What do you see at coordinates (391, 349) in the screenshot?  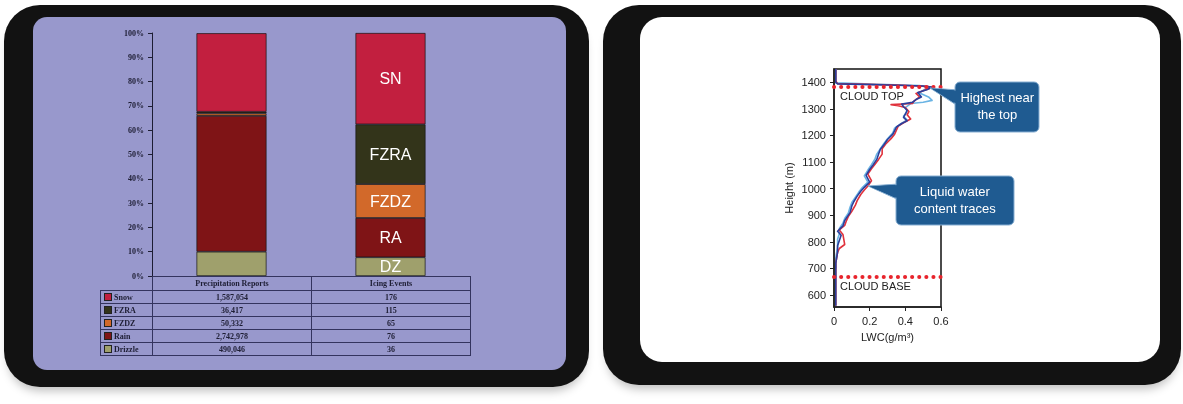 I see `text: 36` at bounding box center [391, 349].